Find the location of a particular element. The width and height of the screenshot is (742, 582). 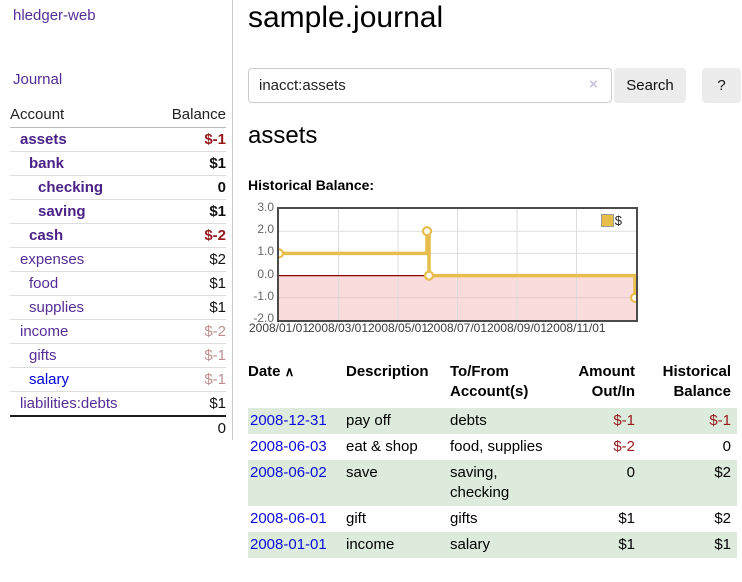

x-tick: 2008/01/01 is located at coordinates (279, 328).